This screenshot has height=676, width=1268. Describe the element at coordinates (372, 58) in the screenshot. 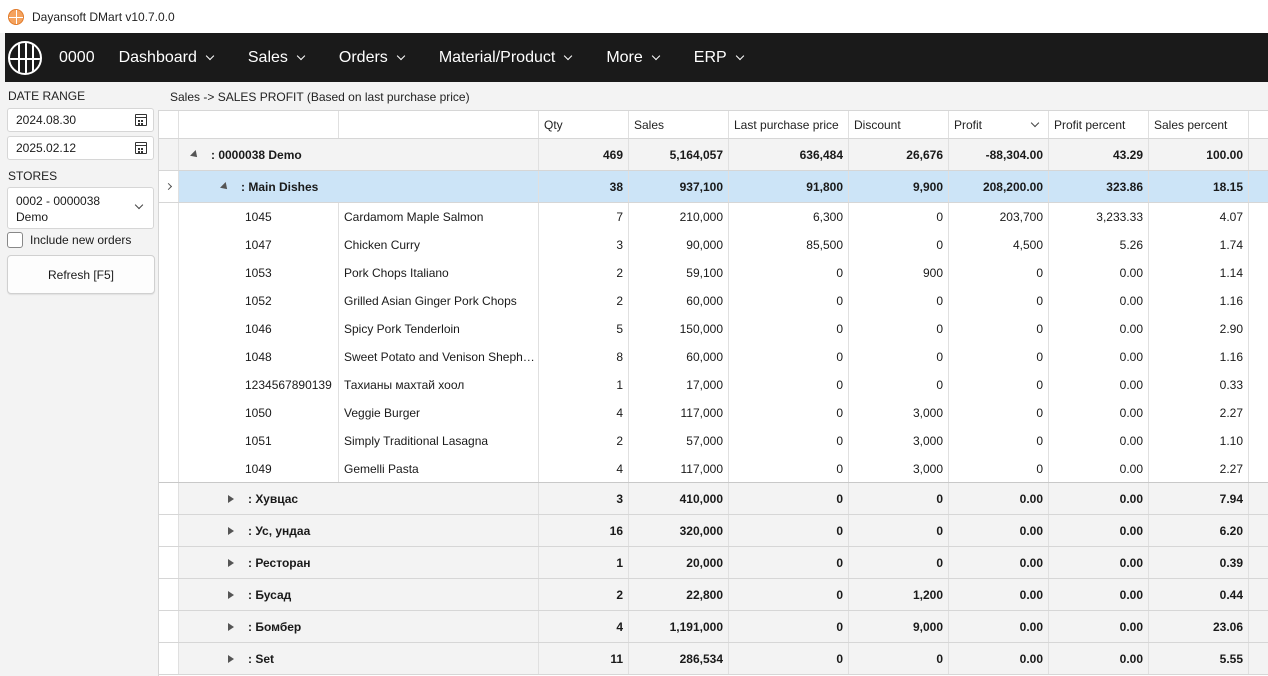

I see `nav-orders: Orders` at that location.